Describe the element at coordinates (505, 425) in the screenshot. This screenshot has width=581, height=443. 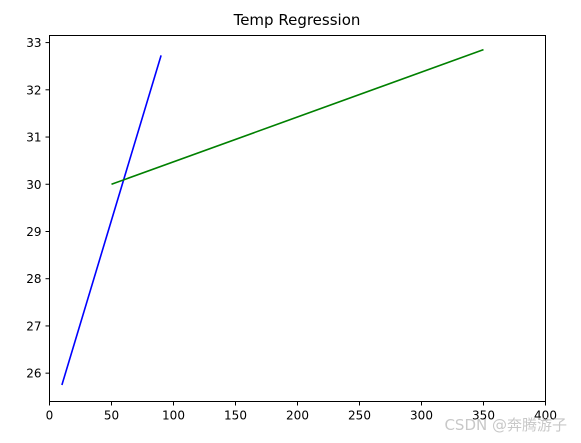
I see `watermark: CSDN @奔腾游子` at that location.